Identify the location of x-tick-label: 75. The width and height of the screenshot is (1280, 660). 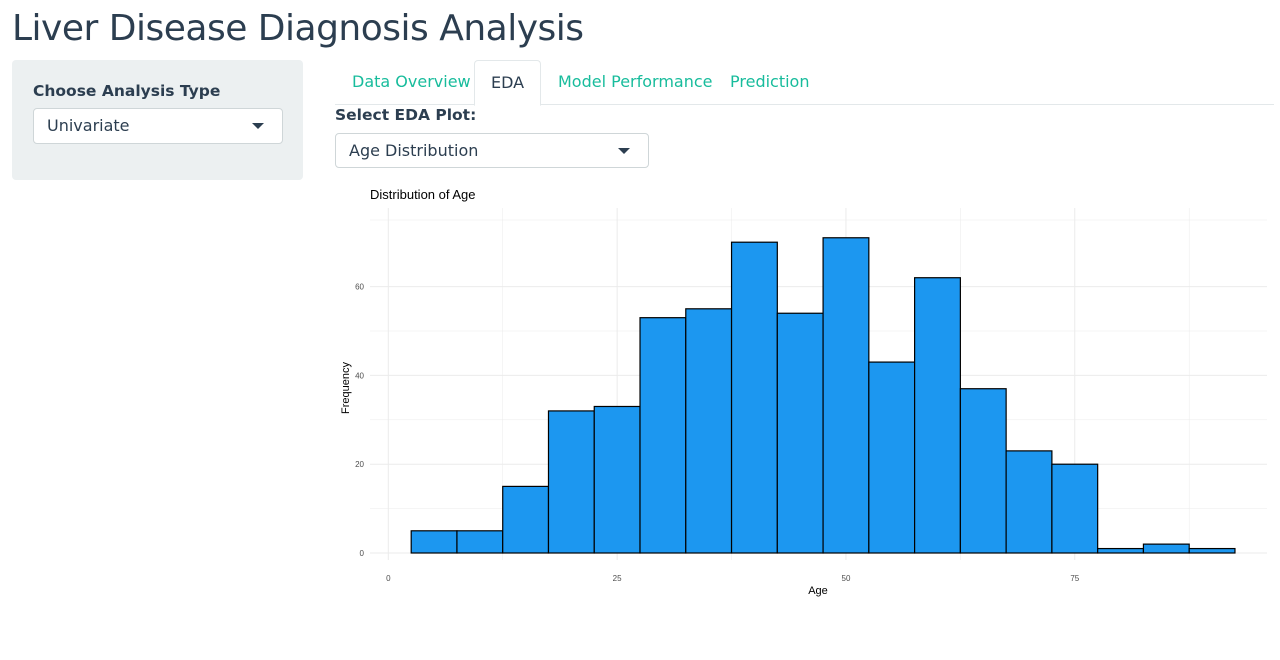
(1074, 578).